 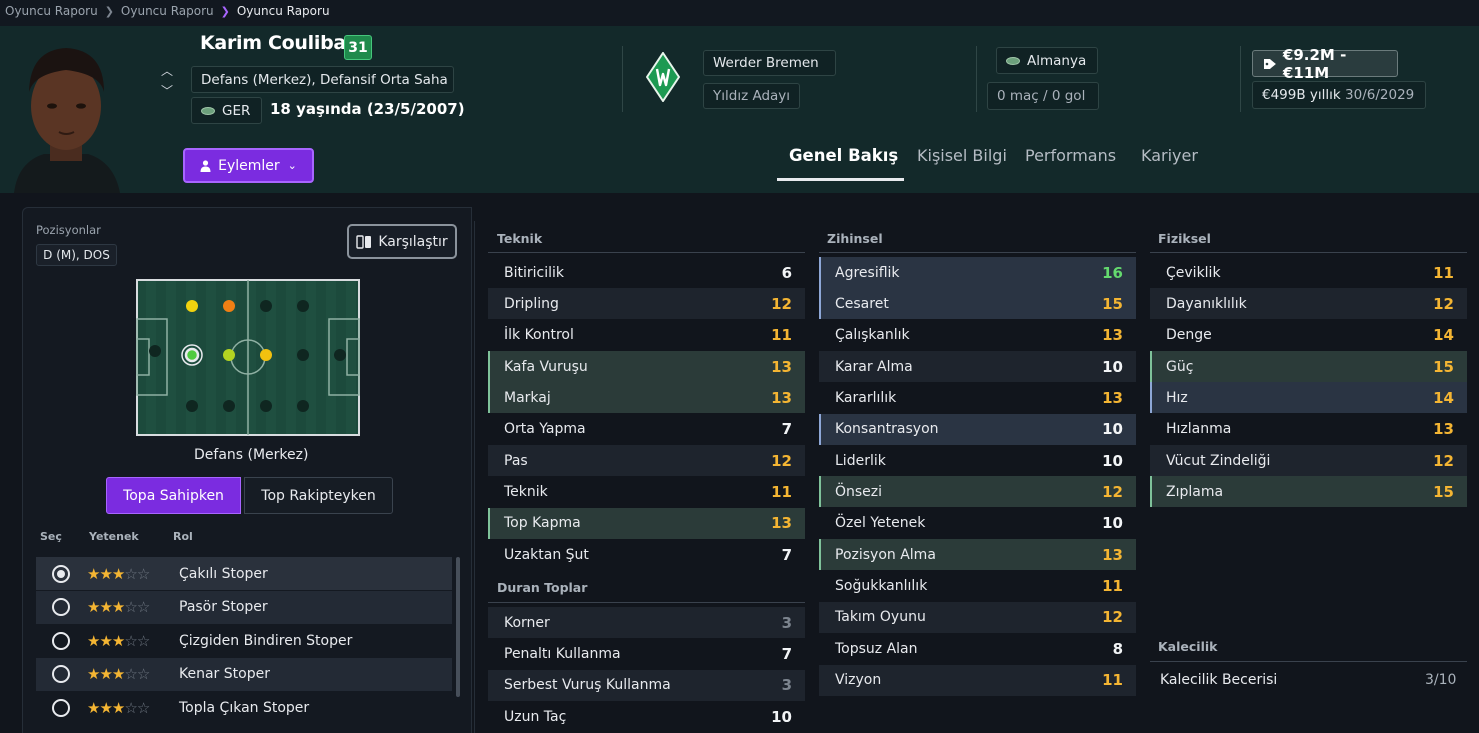 I want to click on attribute-value: 13, so click(x=1443, y=429).